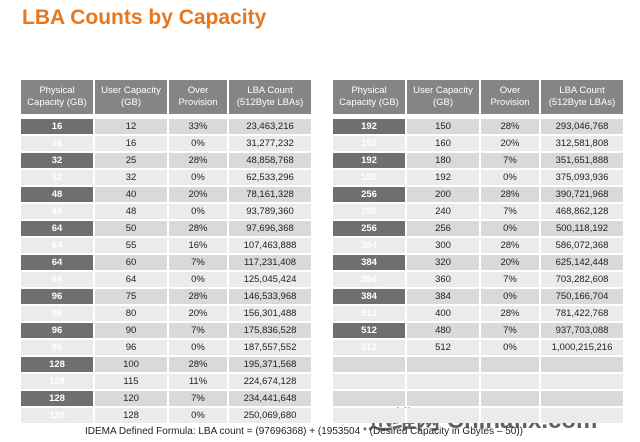 This screenshot has height=442, width=640. Describe the element at coordinates (132, 125) in the screenshot. I see `table-cell: 12` at that location.